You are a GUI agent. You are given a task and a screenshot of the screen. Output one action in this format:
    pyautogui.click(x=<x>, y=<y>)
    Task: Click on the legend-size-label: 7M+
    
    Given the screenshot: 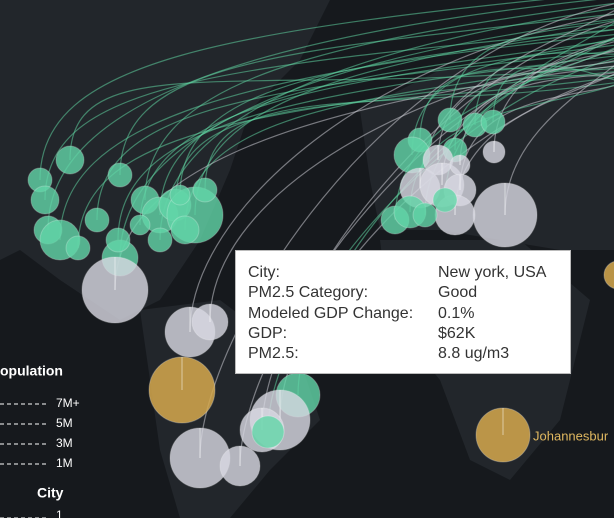 What is the action you would take?
    pyautogui.click(x=68, y=403)
    